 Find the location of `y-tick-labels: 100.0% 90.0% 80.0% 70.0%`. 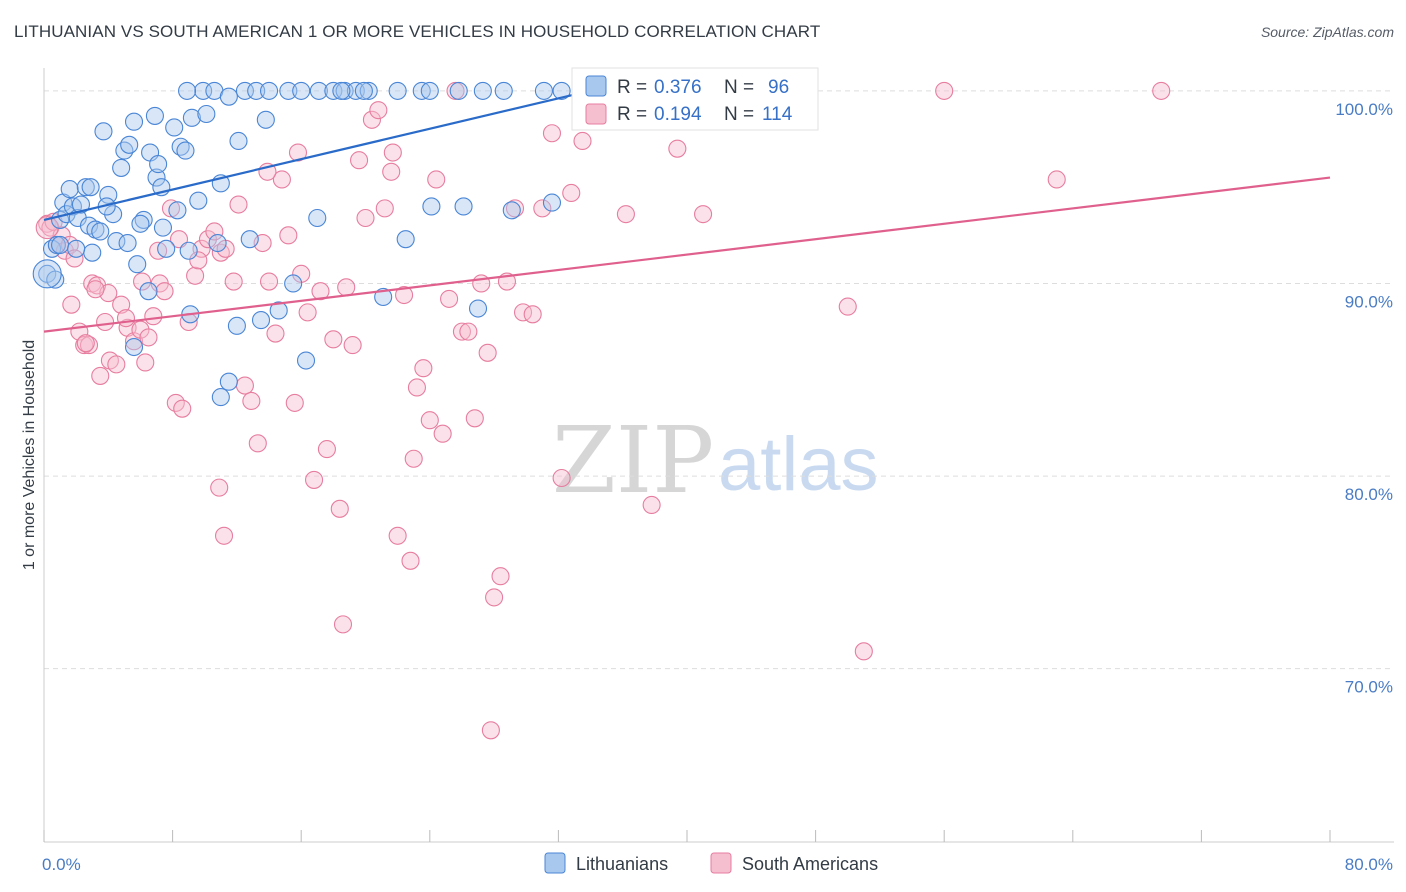

y-tick-labels: 100.0% 90.0% 80.0% 70.0% is located at coordinates (1364, 398).